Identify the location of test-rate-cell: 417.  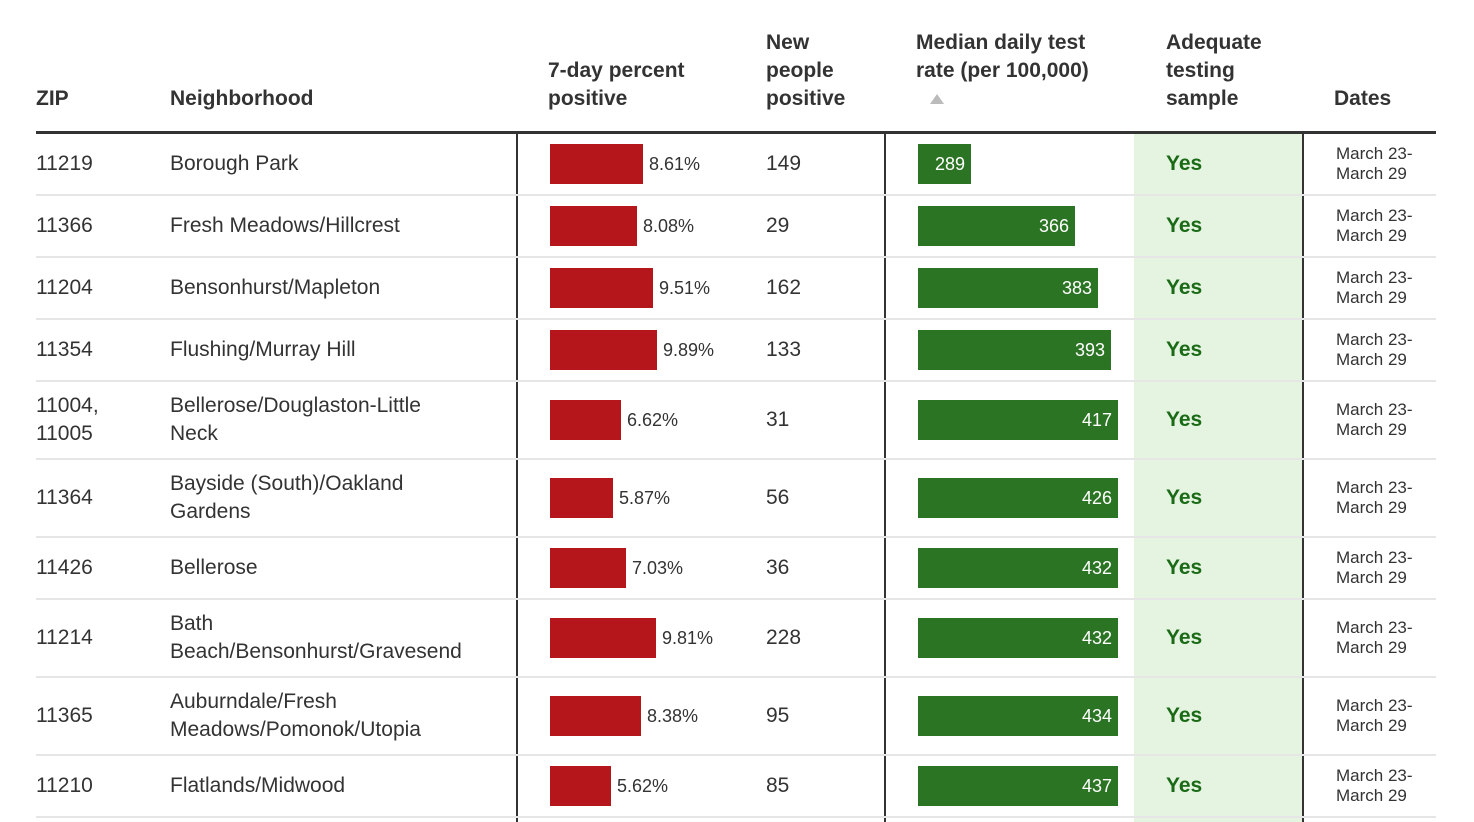
(1018, 420).